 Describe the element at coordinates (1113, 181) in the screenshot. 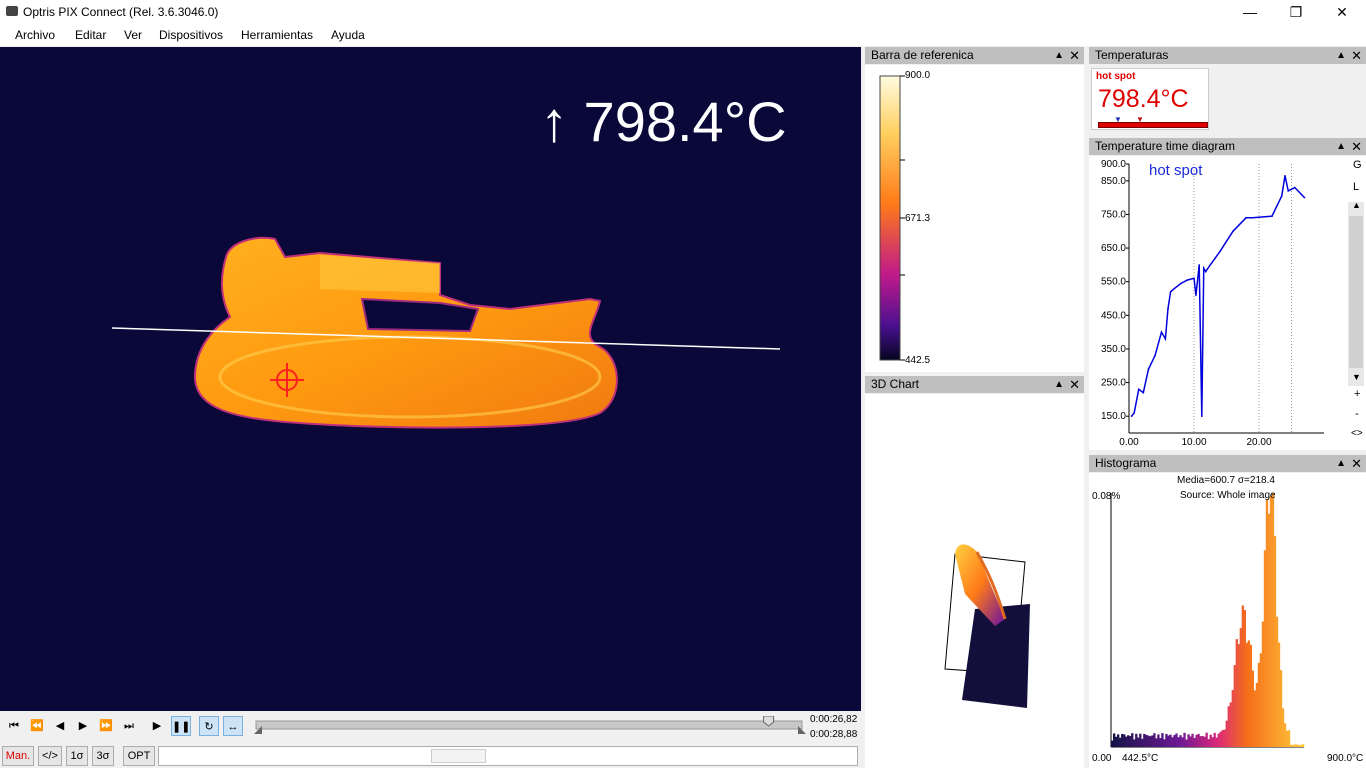

I see `y-tick-label: 850.0` at that location.